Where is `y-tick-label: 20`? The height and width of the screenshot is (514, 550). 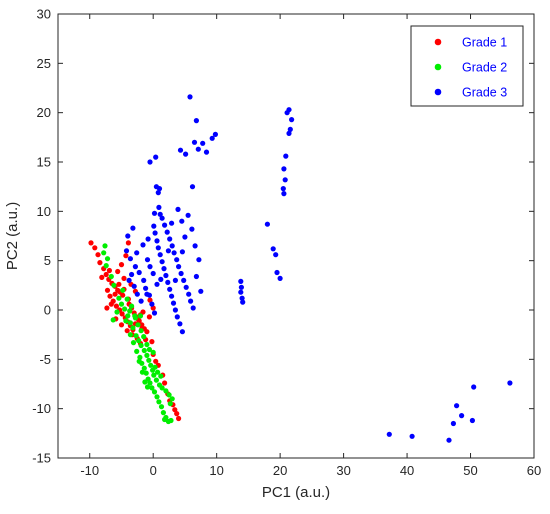 y-tick-label: 20 is located at coordinates (44, 112).